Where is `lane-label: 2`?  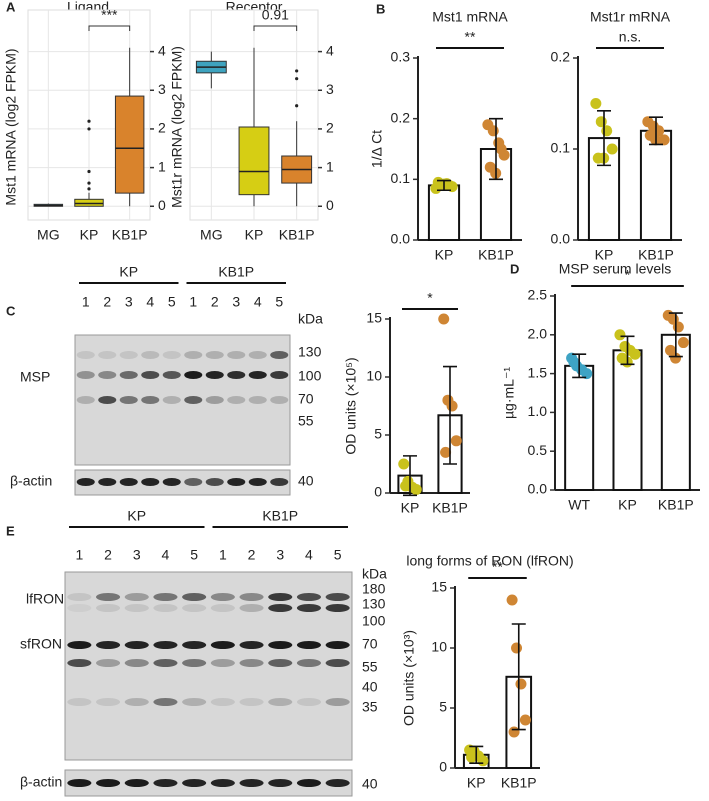
lane-label: 2 is located at coordinates (215, 302).